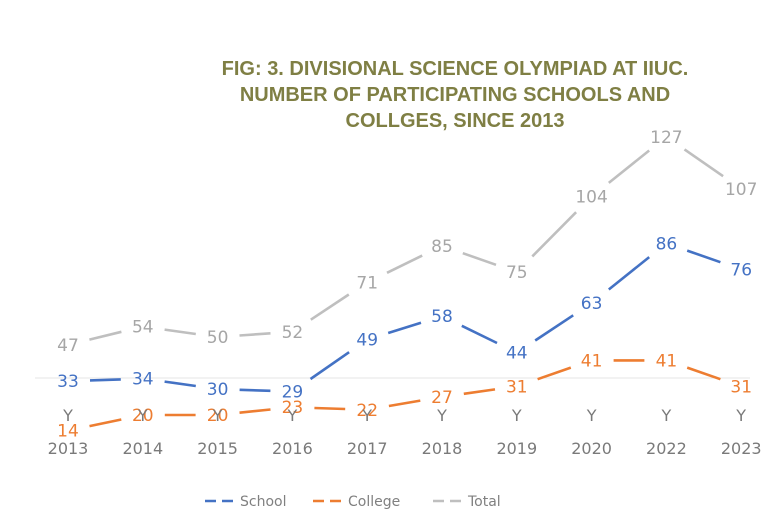 The width and height of the screenshot is (775, 525). What do you see at coordinates (667, 244) in the screenshot?
I see `school-data-label: 86` at bounding box center [667, 244].